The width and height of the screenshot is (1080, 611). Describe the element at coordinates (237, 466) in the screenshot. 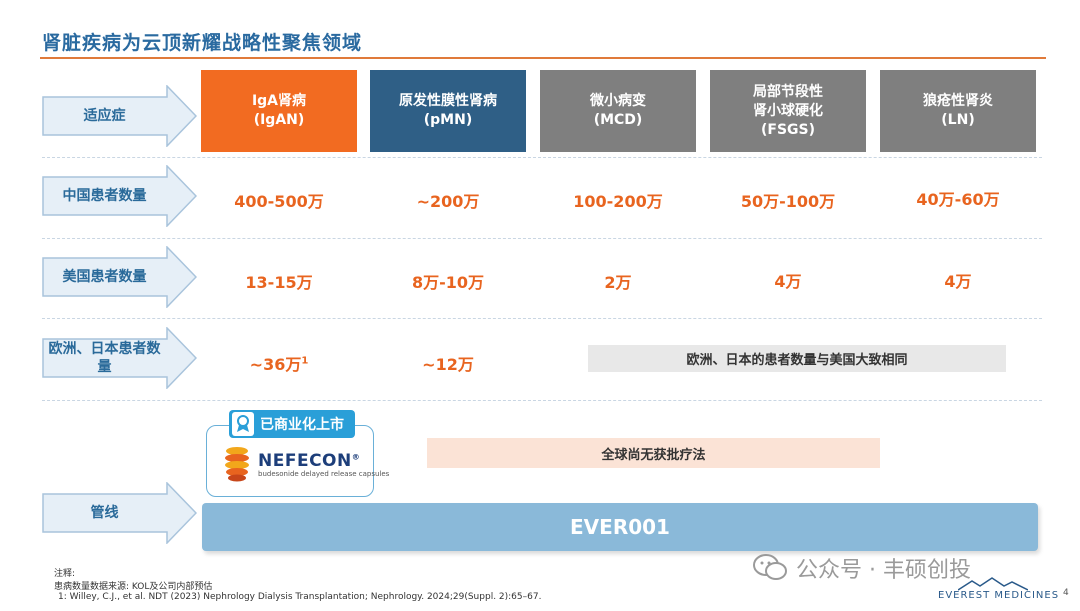

I see `nefecon-capsule-icon` at that location.